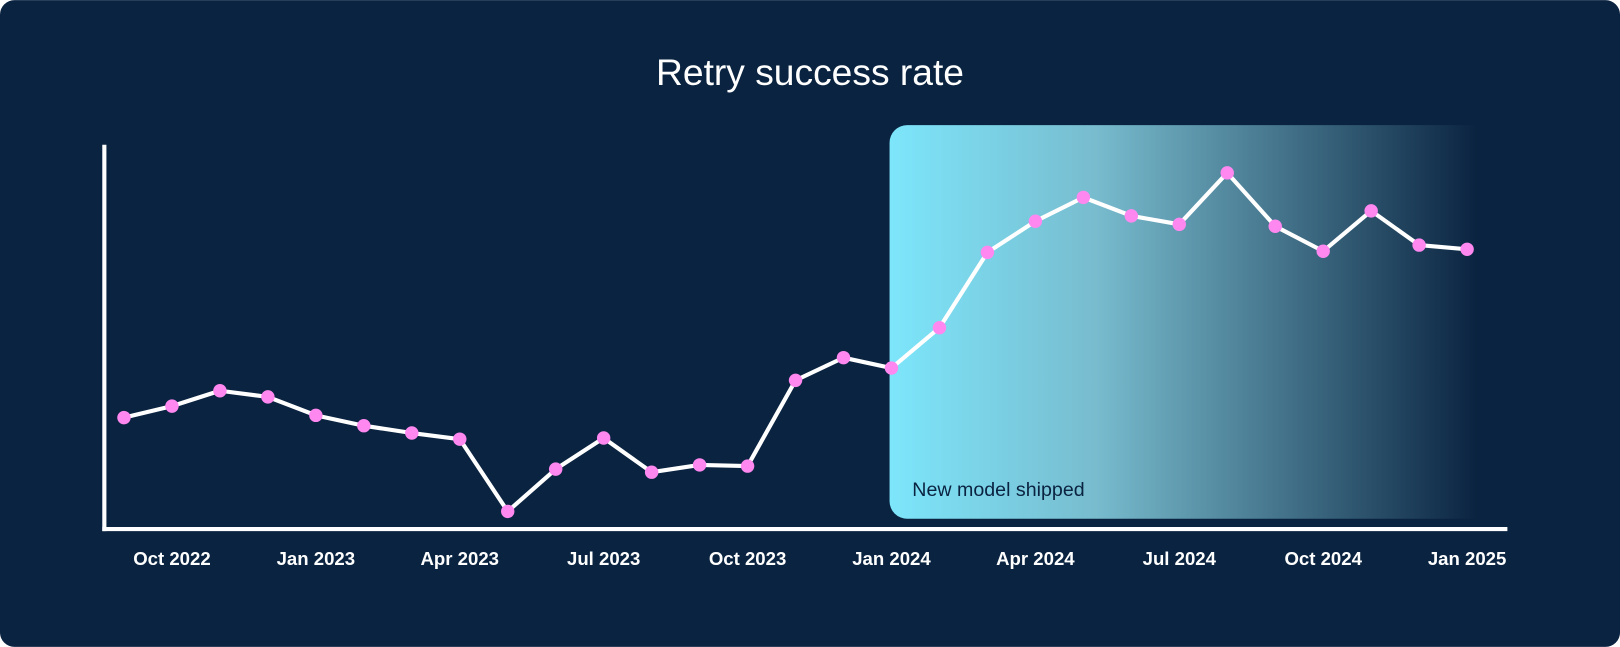 This screenshot has height=647, width=1620. What do you see at coordinates (220, 391) in the screenshot?
I see `data-point-nov-2022` at bounding box center [220, 391].